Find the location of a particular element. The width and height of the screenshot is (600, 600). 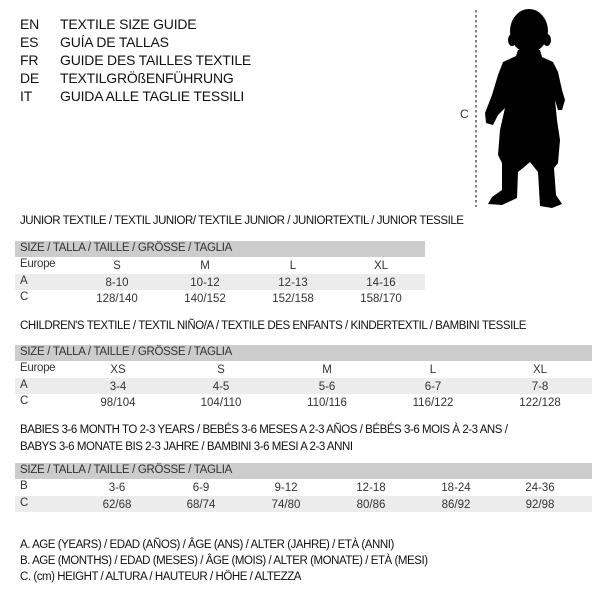

table-cell: 62/68 is located at coordinates (117, 504).